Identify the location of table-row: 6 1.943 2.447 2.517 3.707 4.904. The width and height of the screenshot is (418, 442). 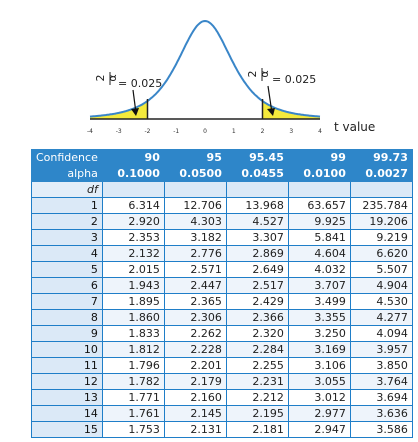
(222, 285).